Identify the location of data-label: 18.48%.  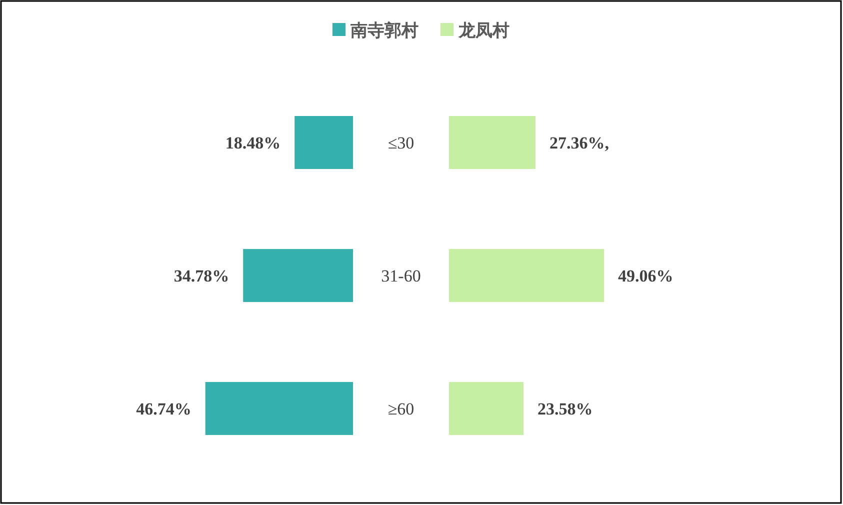
(253, 143).